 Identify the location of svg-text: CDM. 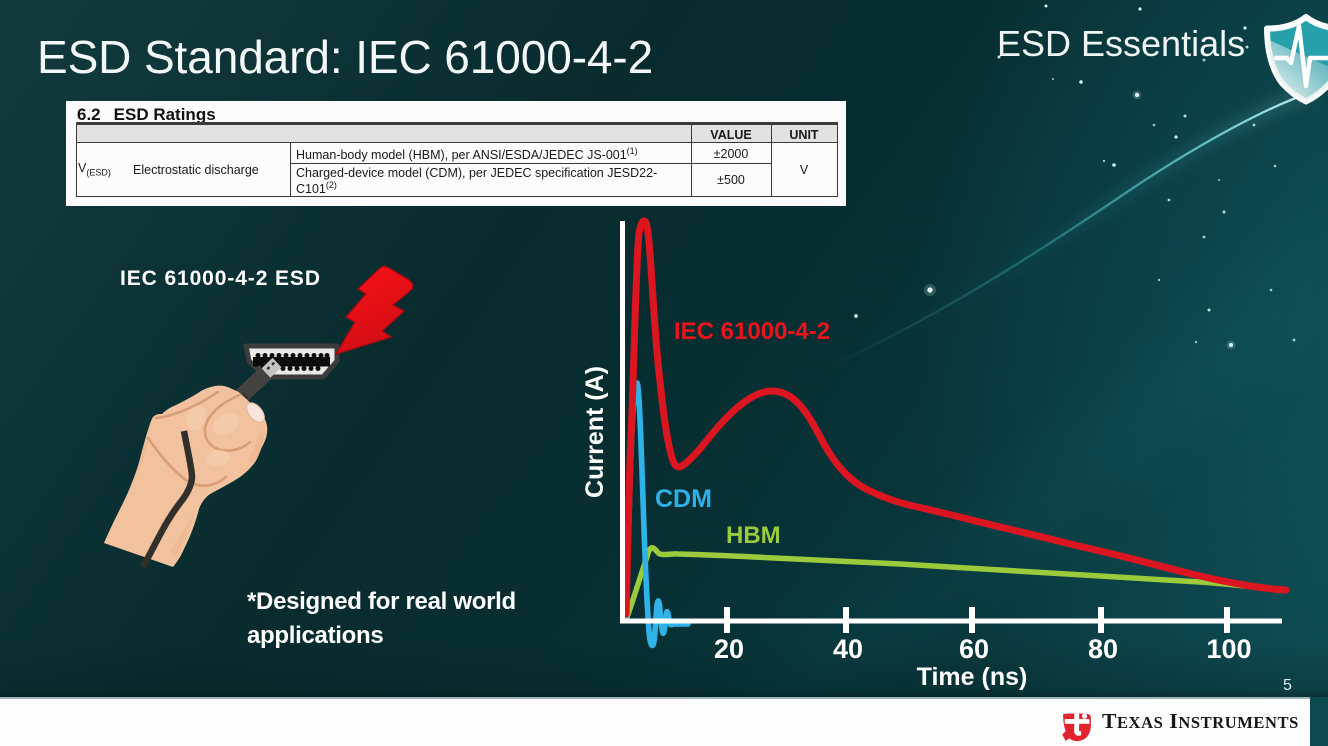
(683, 499).